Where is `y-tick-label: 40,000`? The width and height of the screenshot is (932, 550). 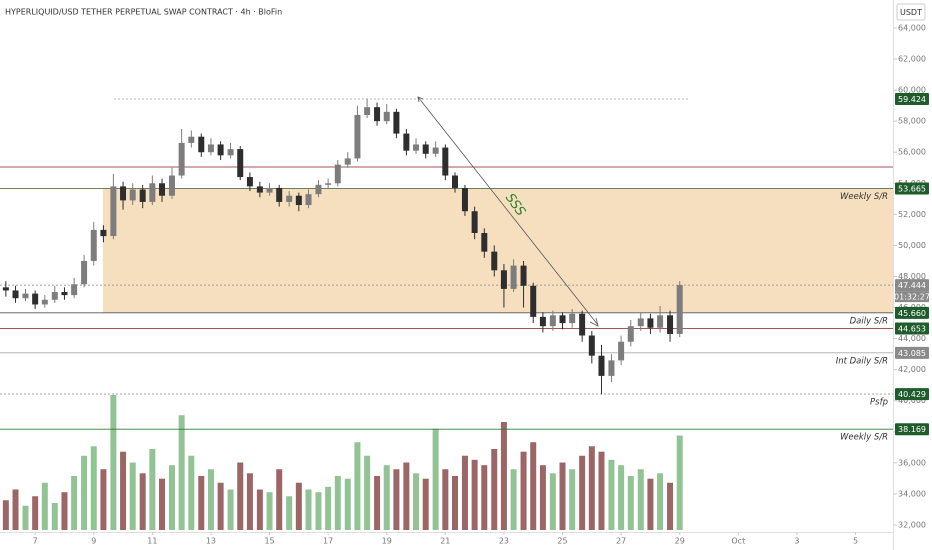
y-tick-label: 40,000 is located at coordinates (912, 400).